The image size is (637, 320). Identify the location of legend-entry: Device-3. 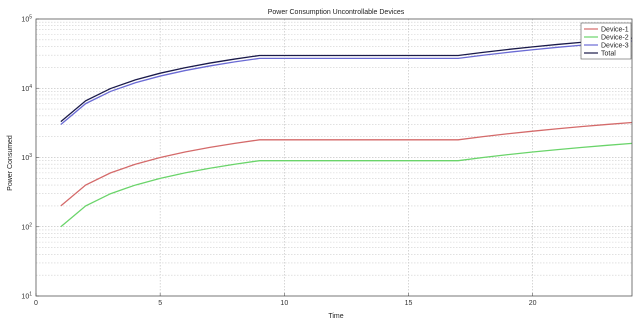
(615, 46).